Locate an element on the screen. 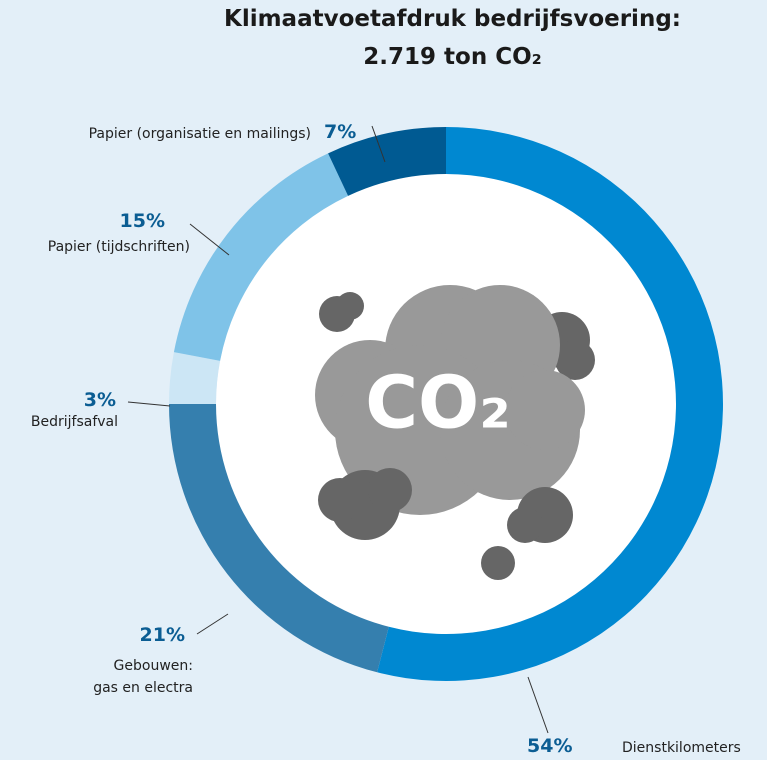  category-label: Papier (tijdschriften) is located at coordinates (118, 247).